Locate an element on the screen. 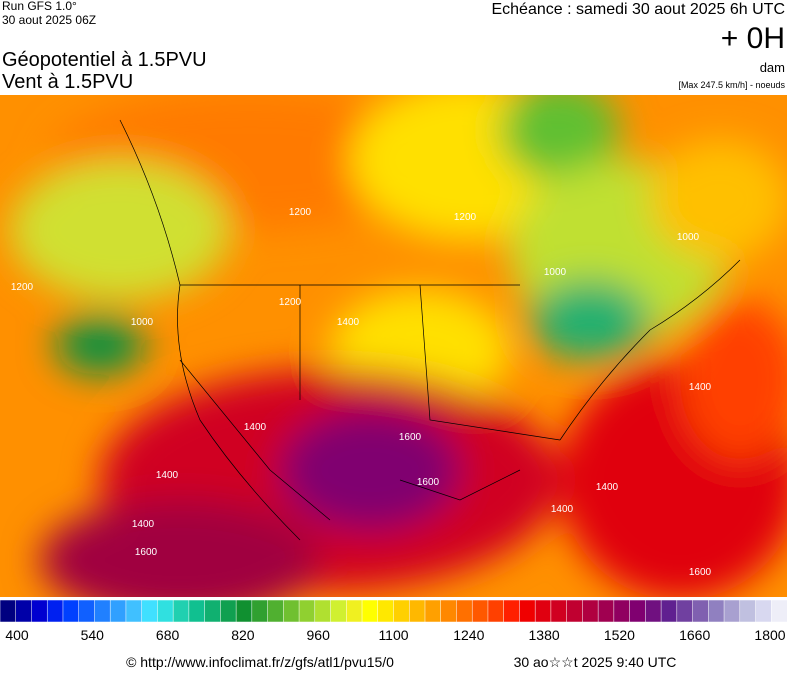 This screenshot has height=677, width=787. colorbar-label: 1380 is located at coordinates (544, 635).